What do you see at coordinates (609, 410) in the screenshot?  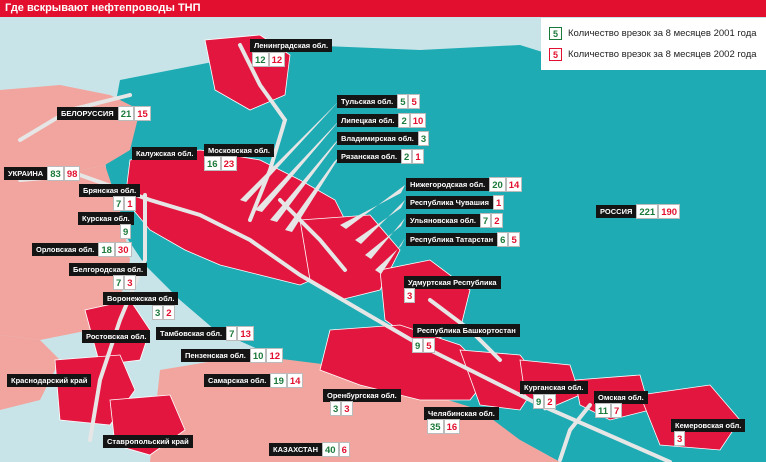 I see `region-values: 11 7` at bounding box center [609, 410].